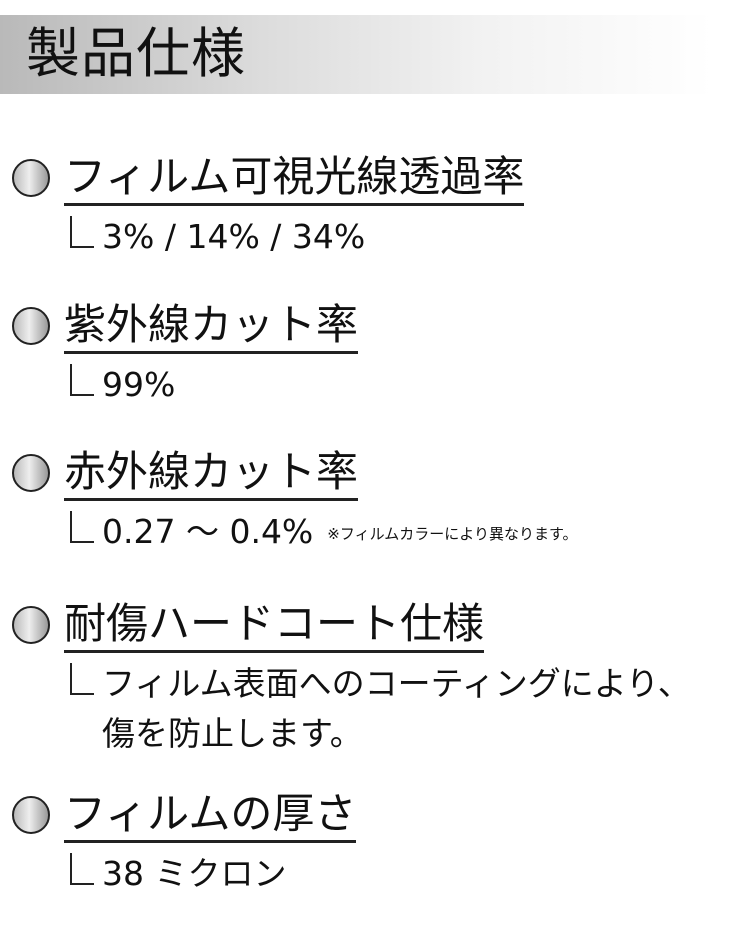 The height and width of the screenshot is (938, 750). I want to click on spec-uv-cut: 紫外線カット率 99%, so click(185, 353).